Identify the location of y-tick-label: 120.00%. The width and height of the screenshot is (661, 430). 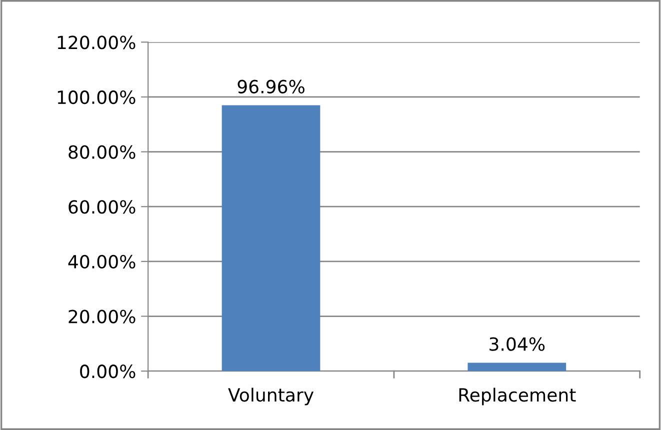
(97, 43).